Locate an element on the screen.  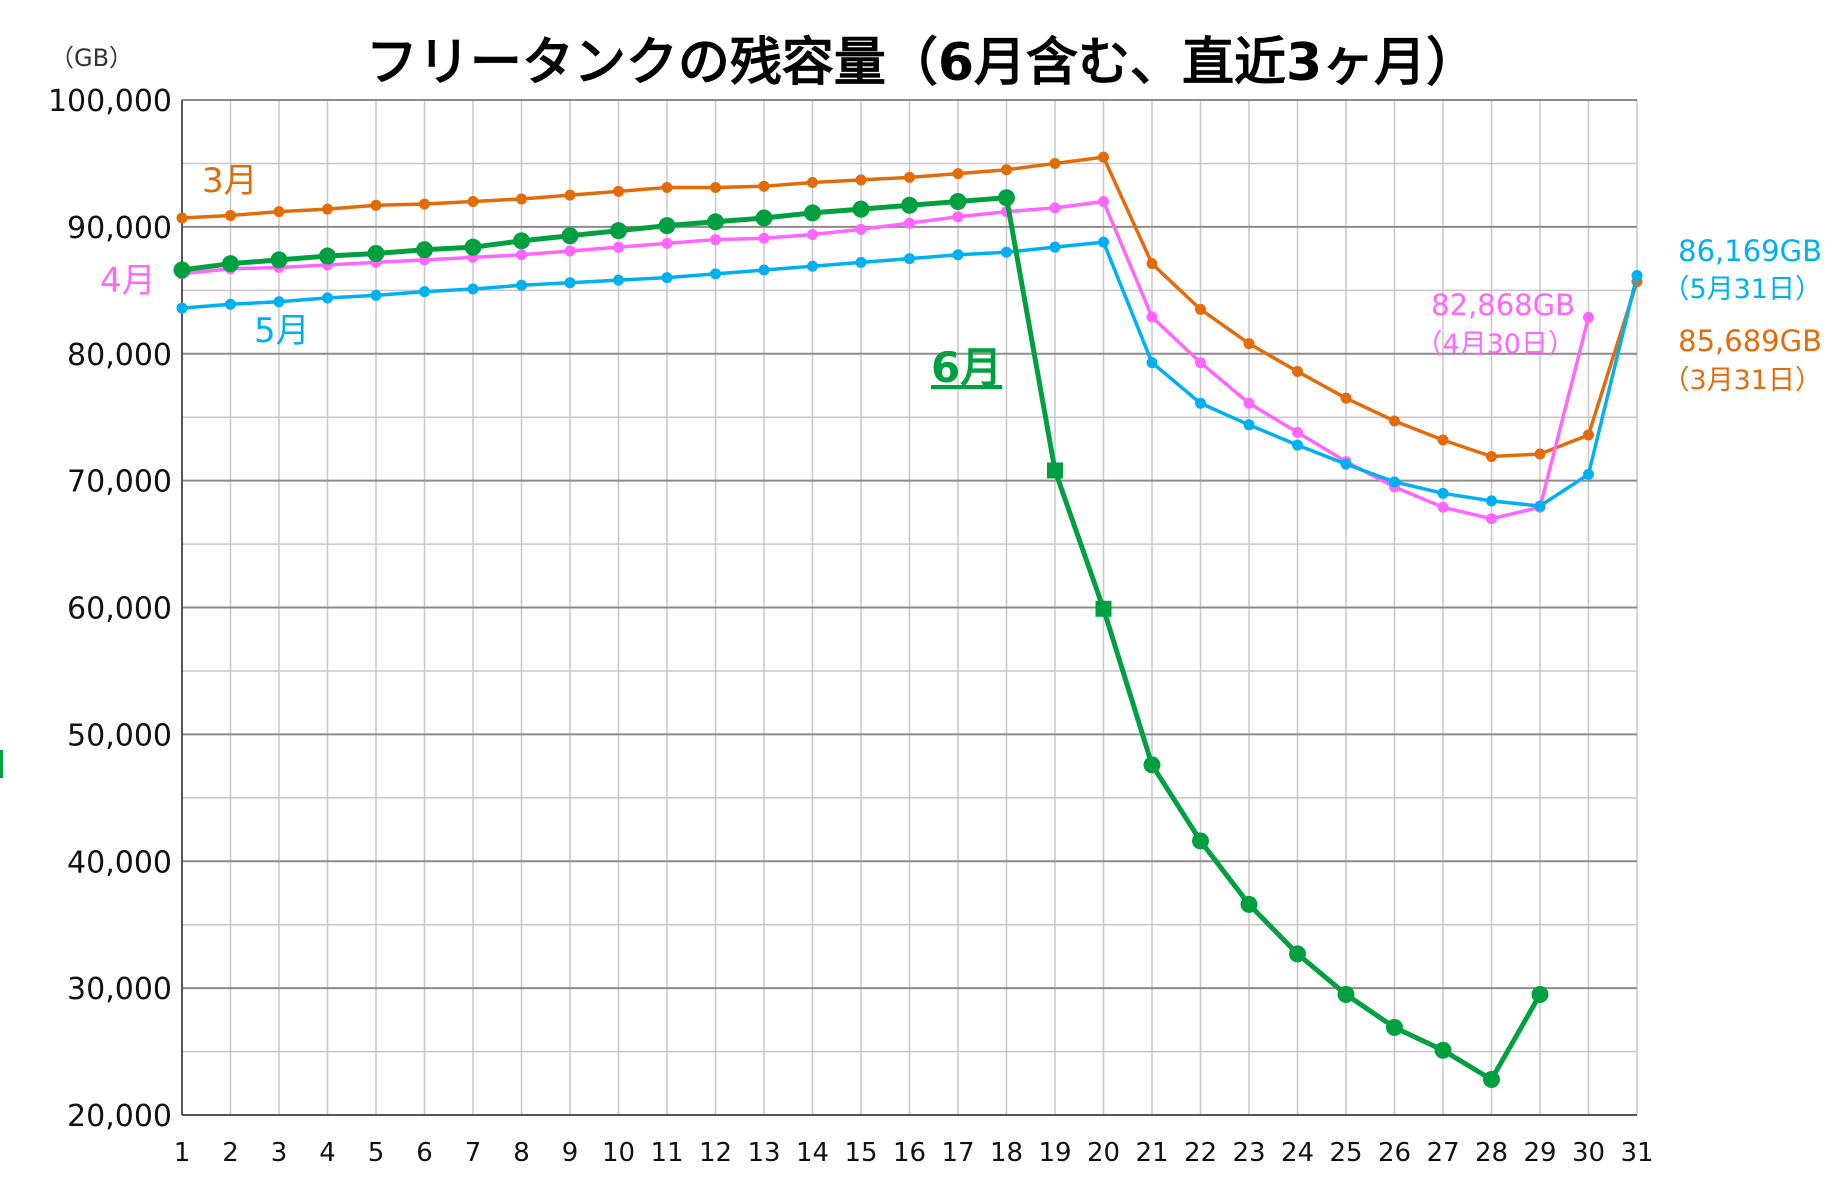
y-tick-label: 70,000 is located at coordinates (119, 482).